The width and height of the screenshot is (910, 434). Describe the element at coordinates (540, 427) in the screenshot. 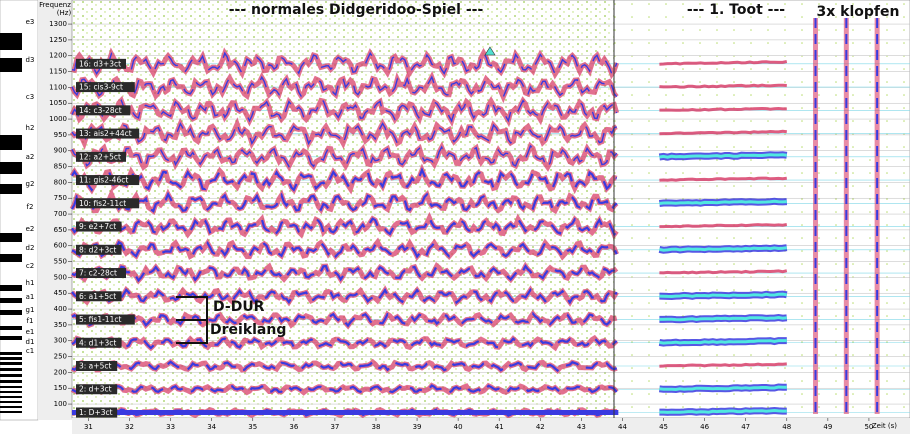

I see `x-tick-label: 42` at that location.